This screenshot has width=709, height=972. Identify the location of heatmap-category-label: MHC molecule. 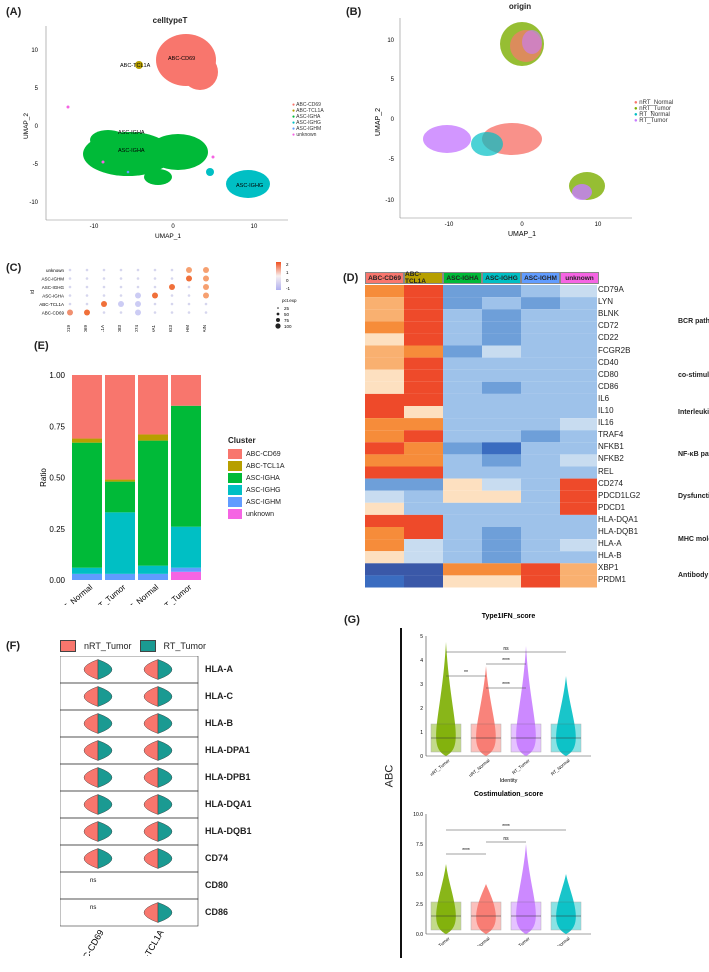
(693, 539).